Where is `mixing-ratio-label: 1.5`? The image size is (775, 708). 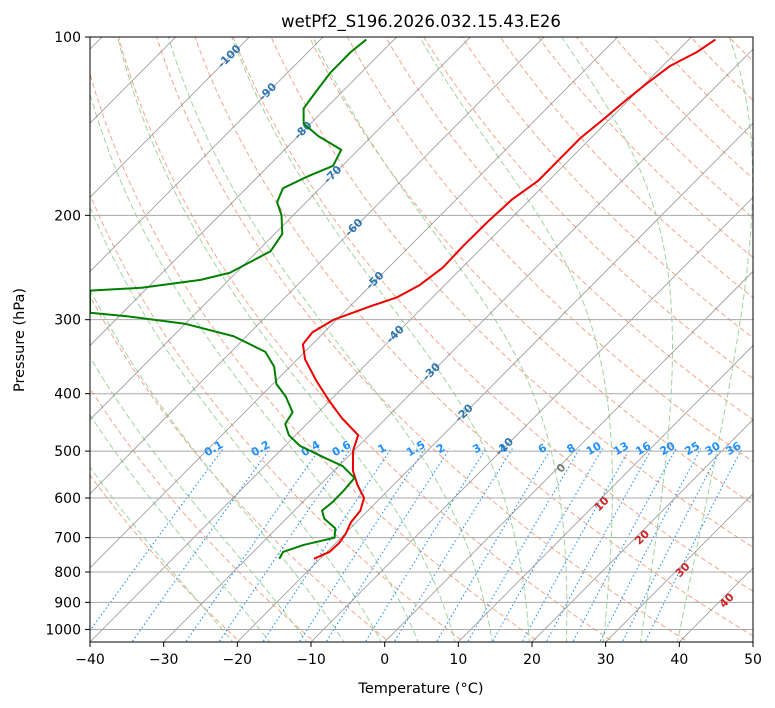
mixing-ratio-label: 1.5 is located at coordinates (415, 448).